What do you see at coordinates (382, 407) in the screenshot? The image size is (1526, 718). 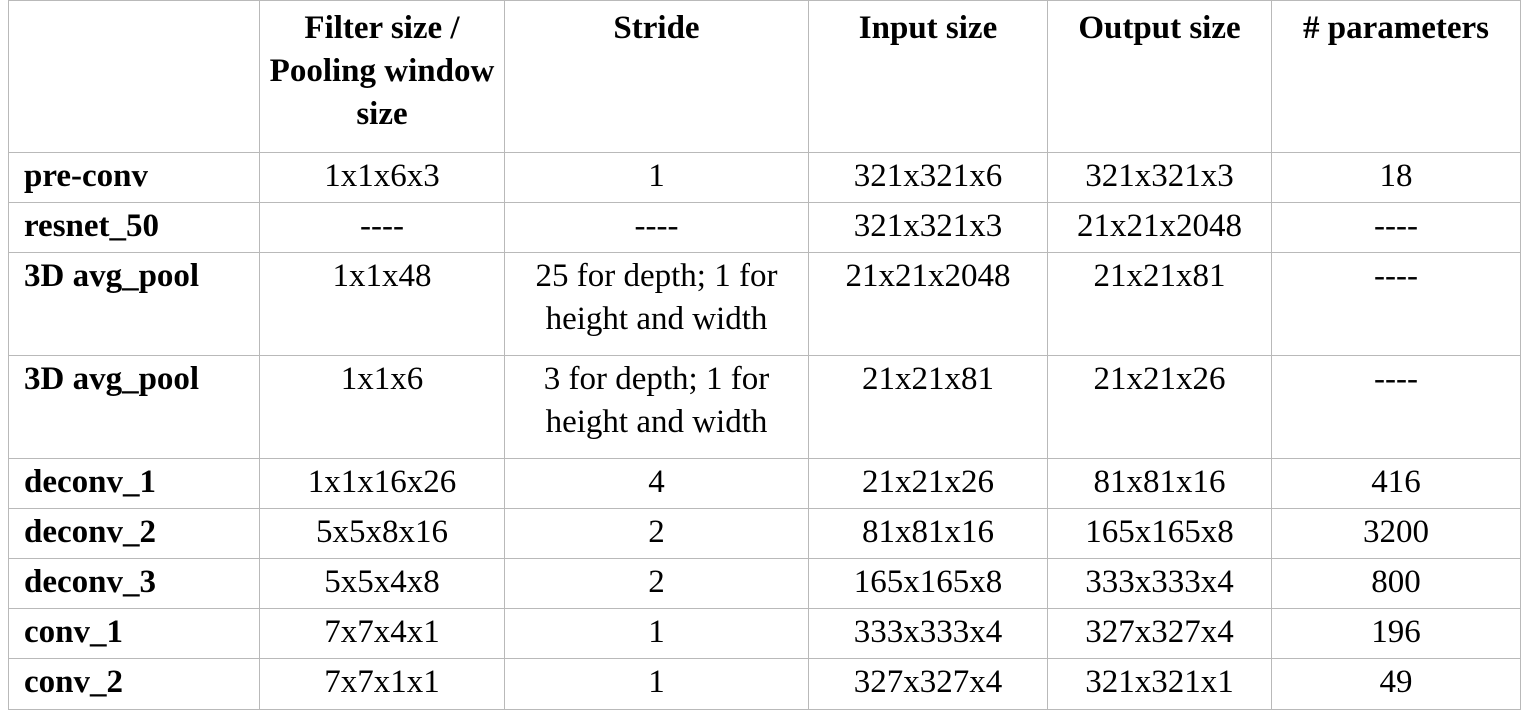 I see `filter-size-cell: 1x1x6` at bounding box center [382, 407].